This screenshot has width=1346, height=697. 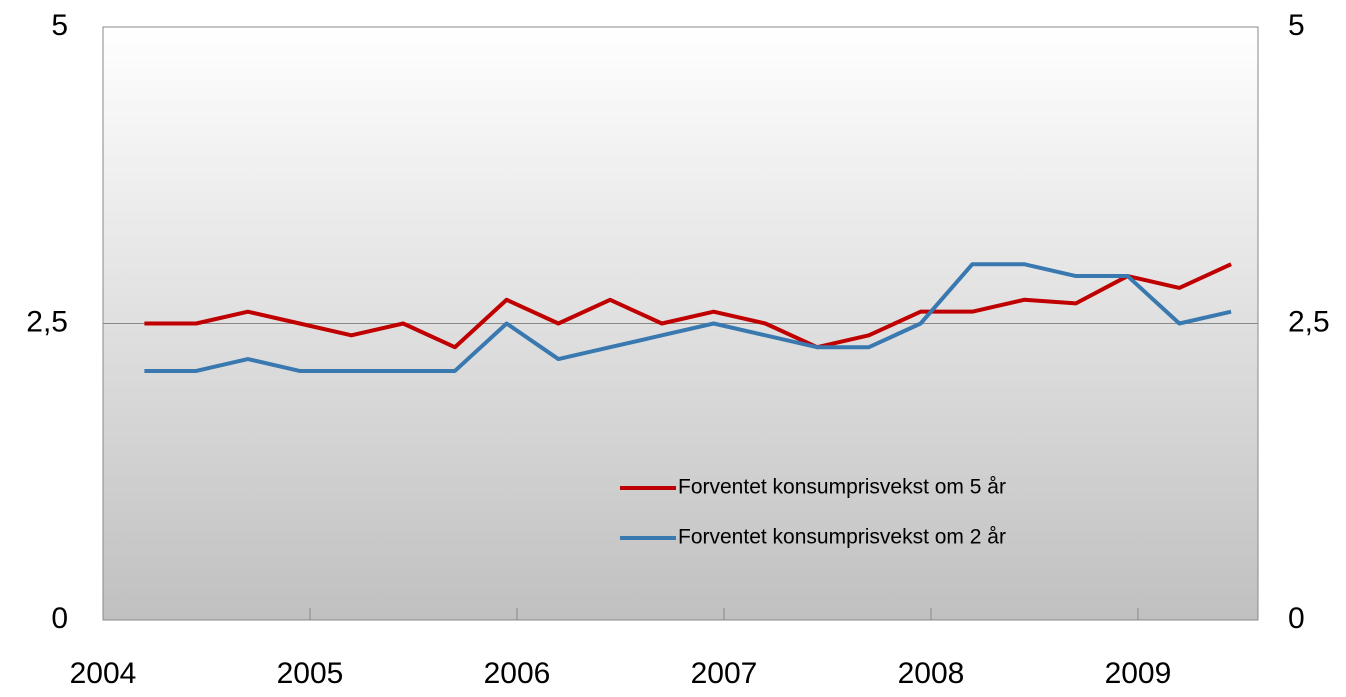 What do you see at coordinates (724, 673) in the screenshot?
I see `x-tick-label: 2007` at bounding box center [724, 673].